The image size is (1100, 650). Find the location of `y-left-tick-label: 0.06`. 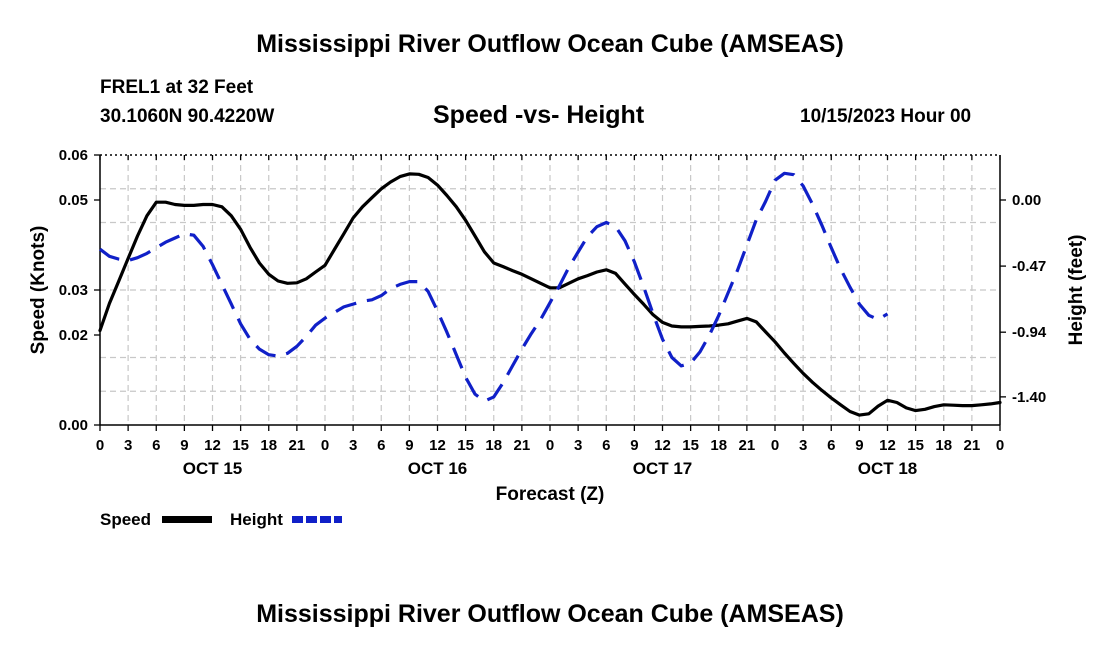

y-left-tick-label: 0.06 is located at coordinates (73, 155).